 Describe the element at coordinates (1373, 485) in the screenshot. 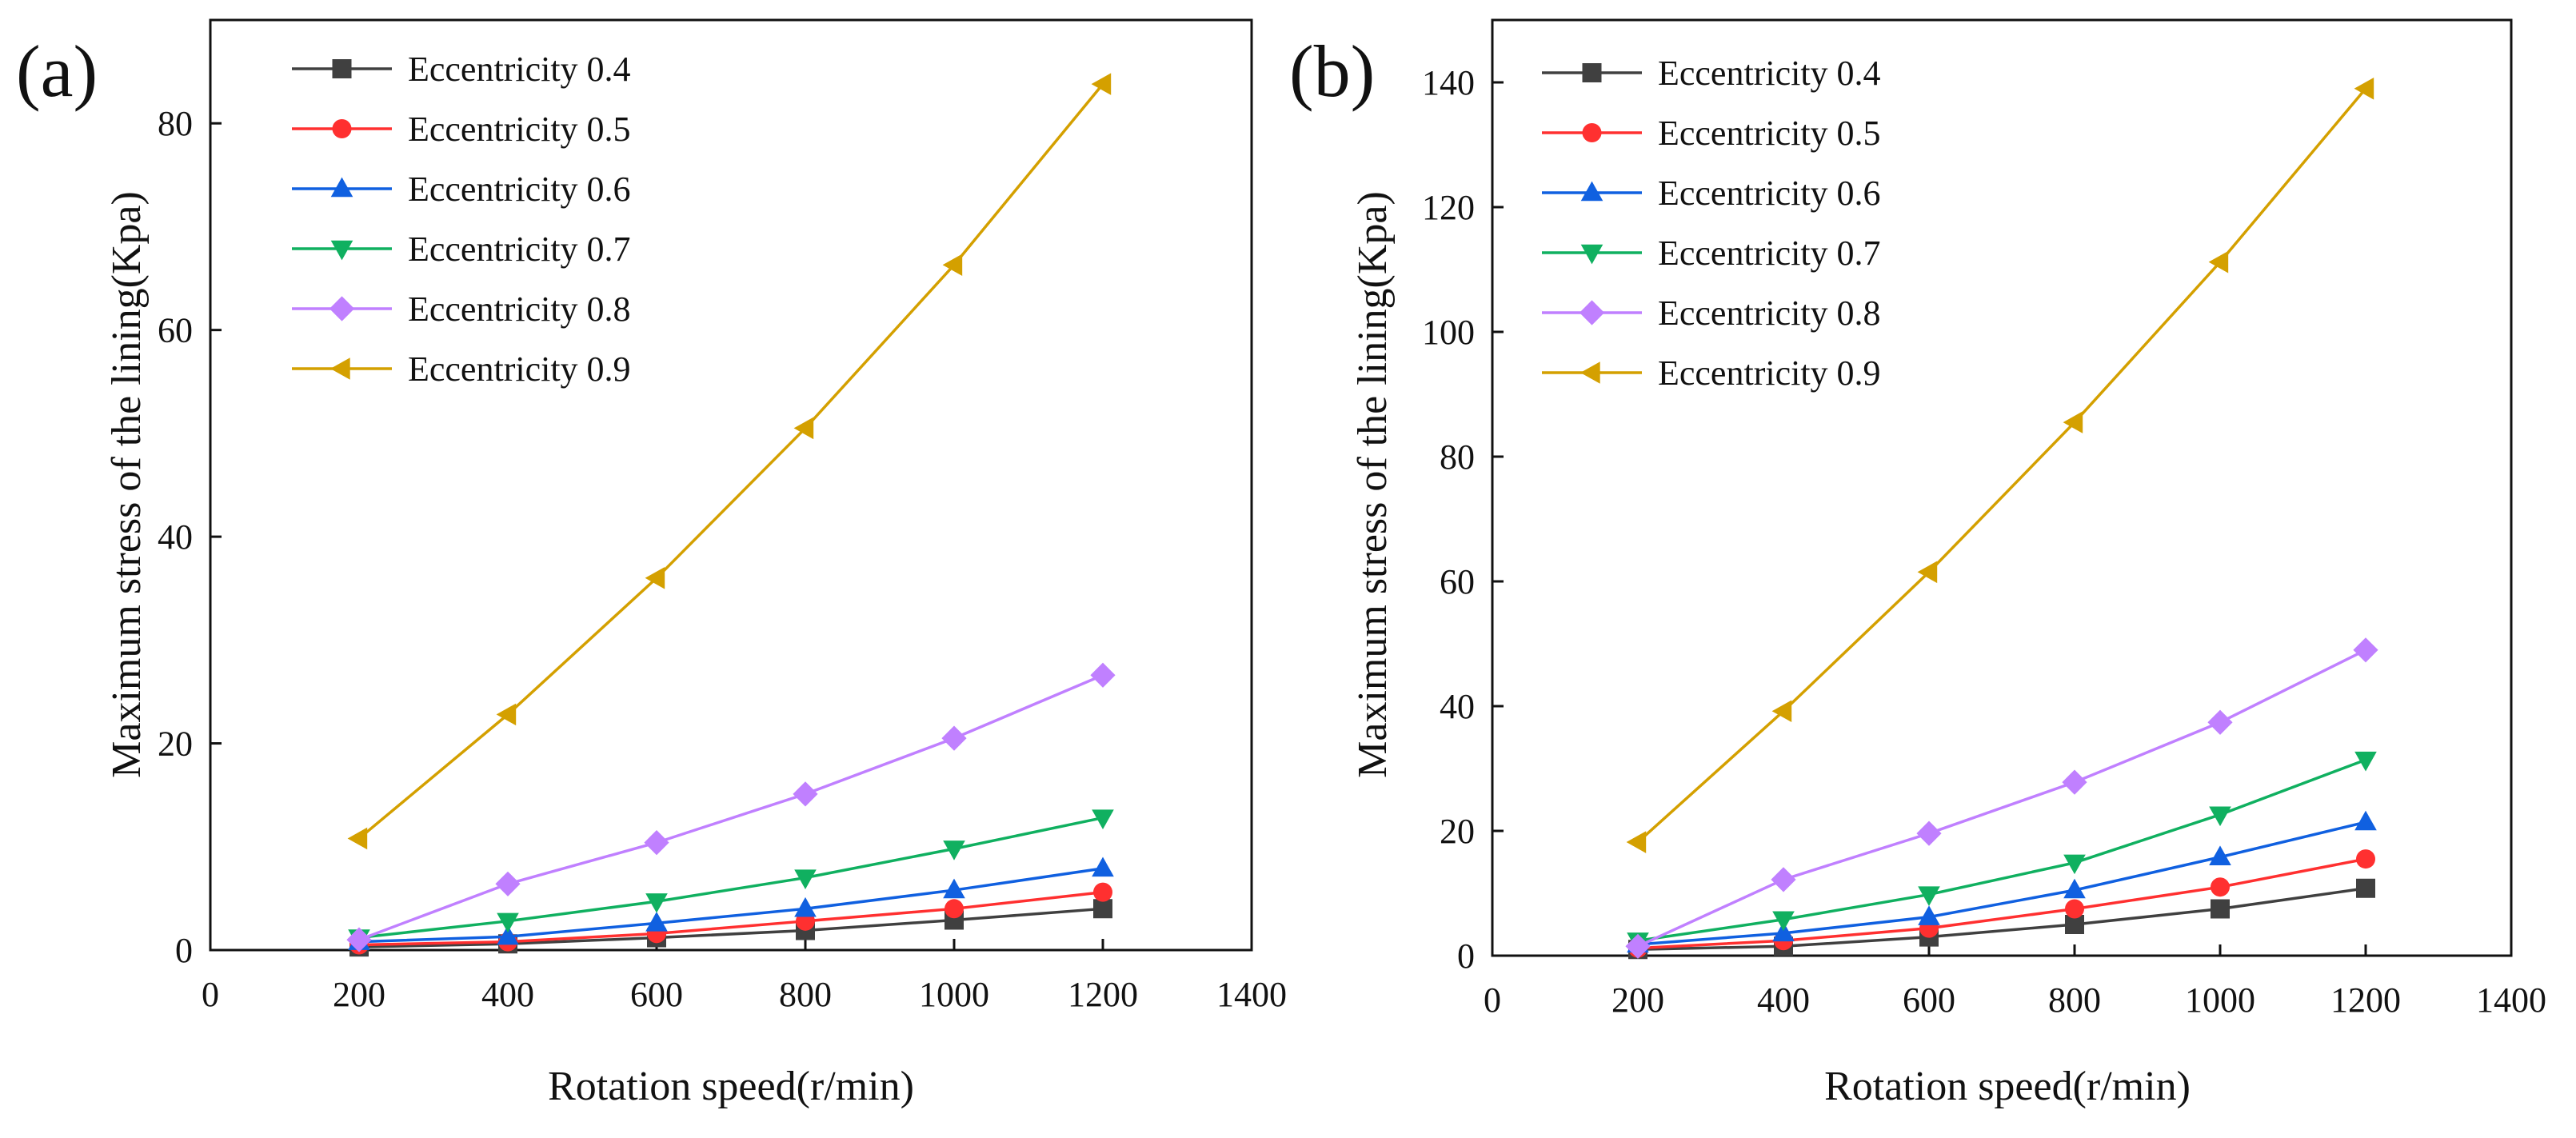

I see `y-axis-title: Maximum stress of the lining(Kpa)` at that location.